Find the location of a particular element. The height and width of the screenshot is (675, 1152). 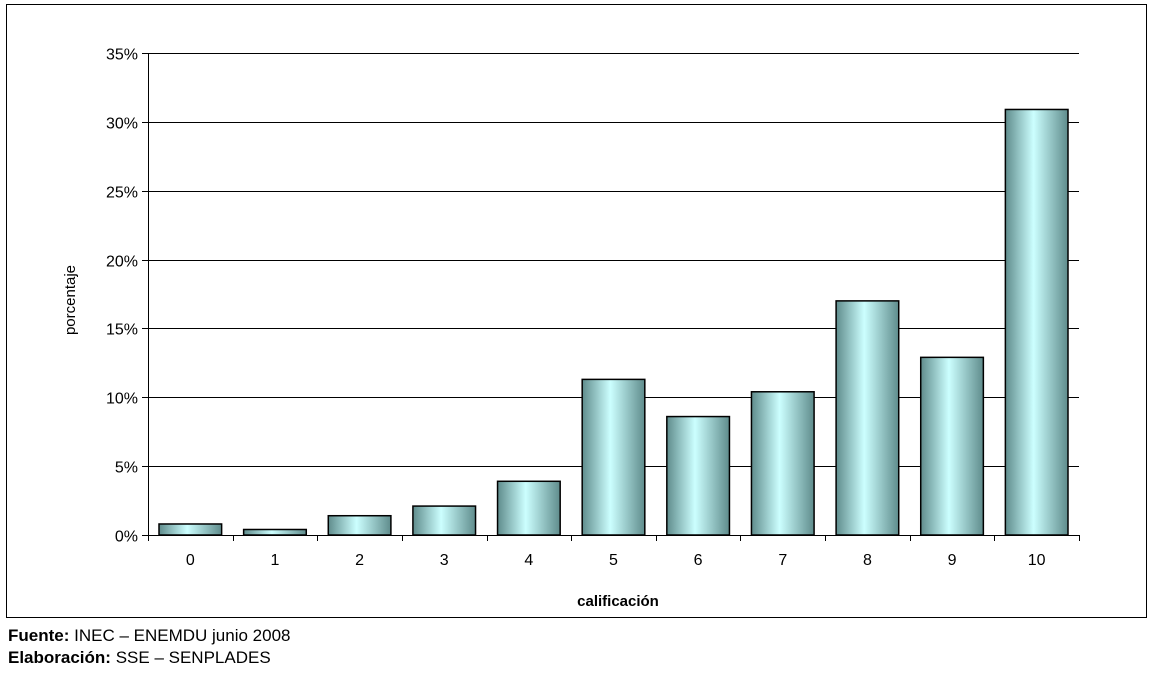

source-label: Fuente: is located at coordinates (39, 635).